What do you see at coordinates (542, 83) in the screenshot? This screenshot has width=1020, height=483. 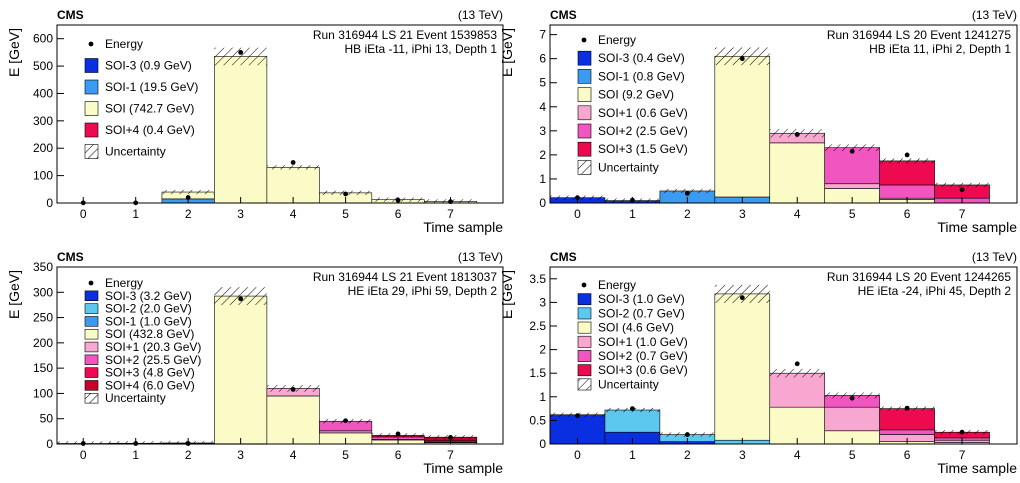 I see `y-tick-label-1-5: 5` at bounding box center [542, 83].